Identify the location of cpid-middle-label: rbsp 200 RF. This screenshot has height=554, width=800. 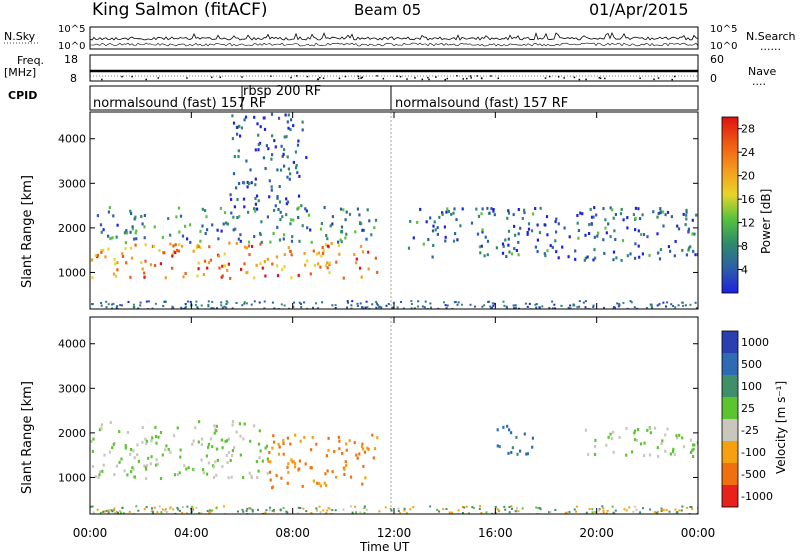
(282, 91).